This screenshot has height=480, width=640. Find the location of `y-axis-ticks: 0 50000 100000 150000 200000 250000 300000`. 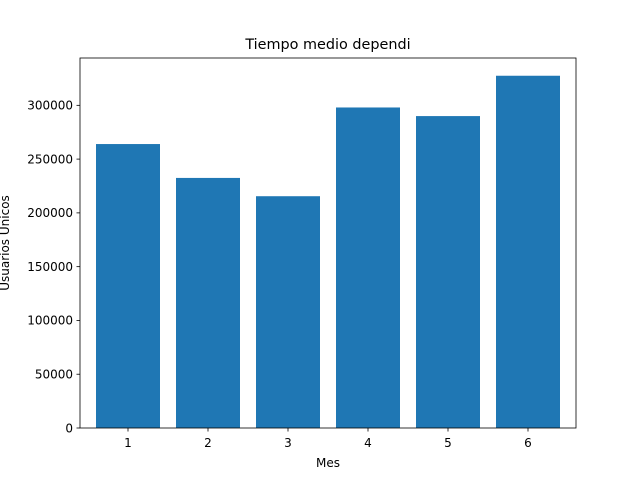

y-axis-ticks: 0 50000 100000 150000 200000 250000 300000 is located at coordinates (53, 267).